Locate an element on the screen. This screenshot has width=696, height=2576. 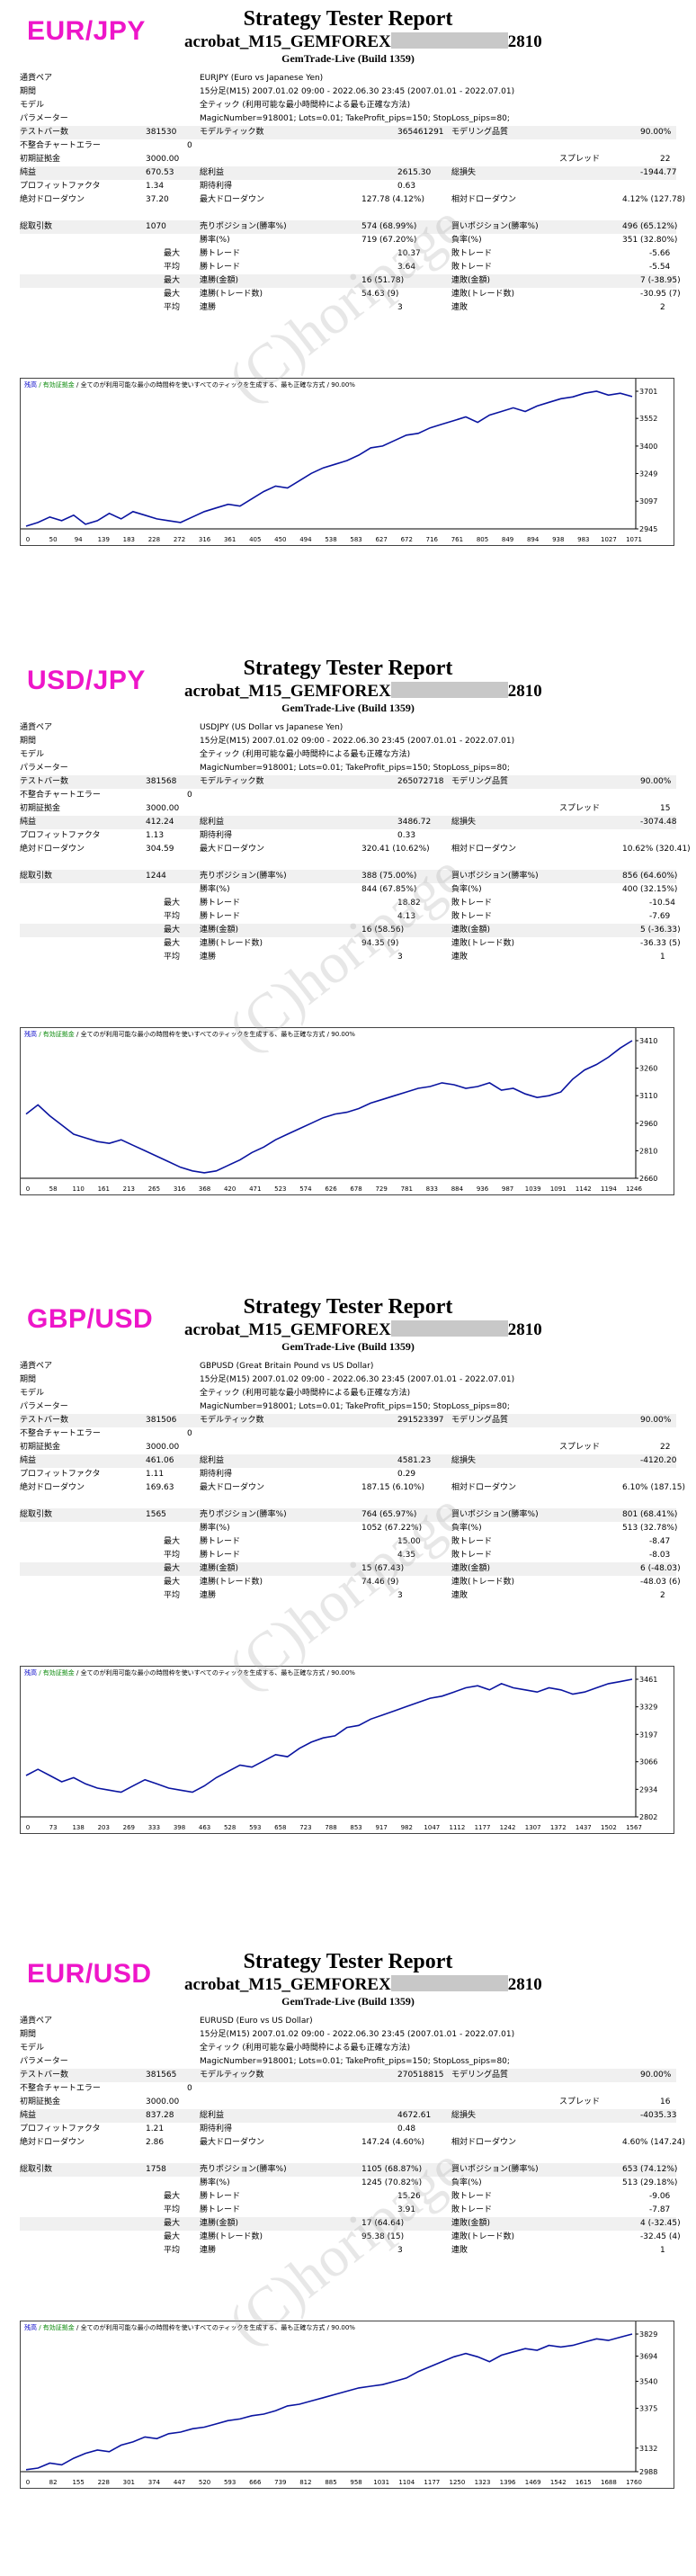
x-tick-label: 1177 is located at coordinates (483, 1827).